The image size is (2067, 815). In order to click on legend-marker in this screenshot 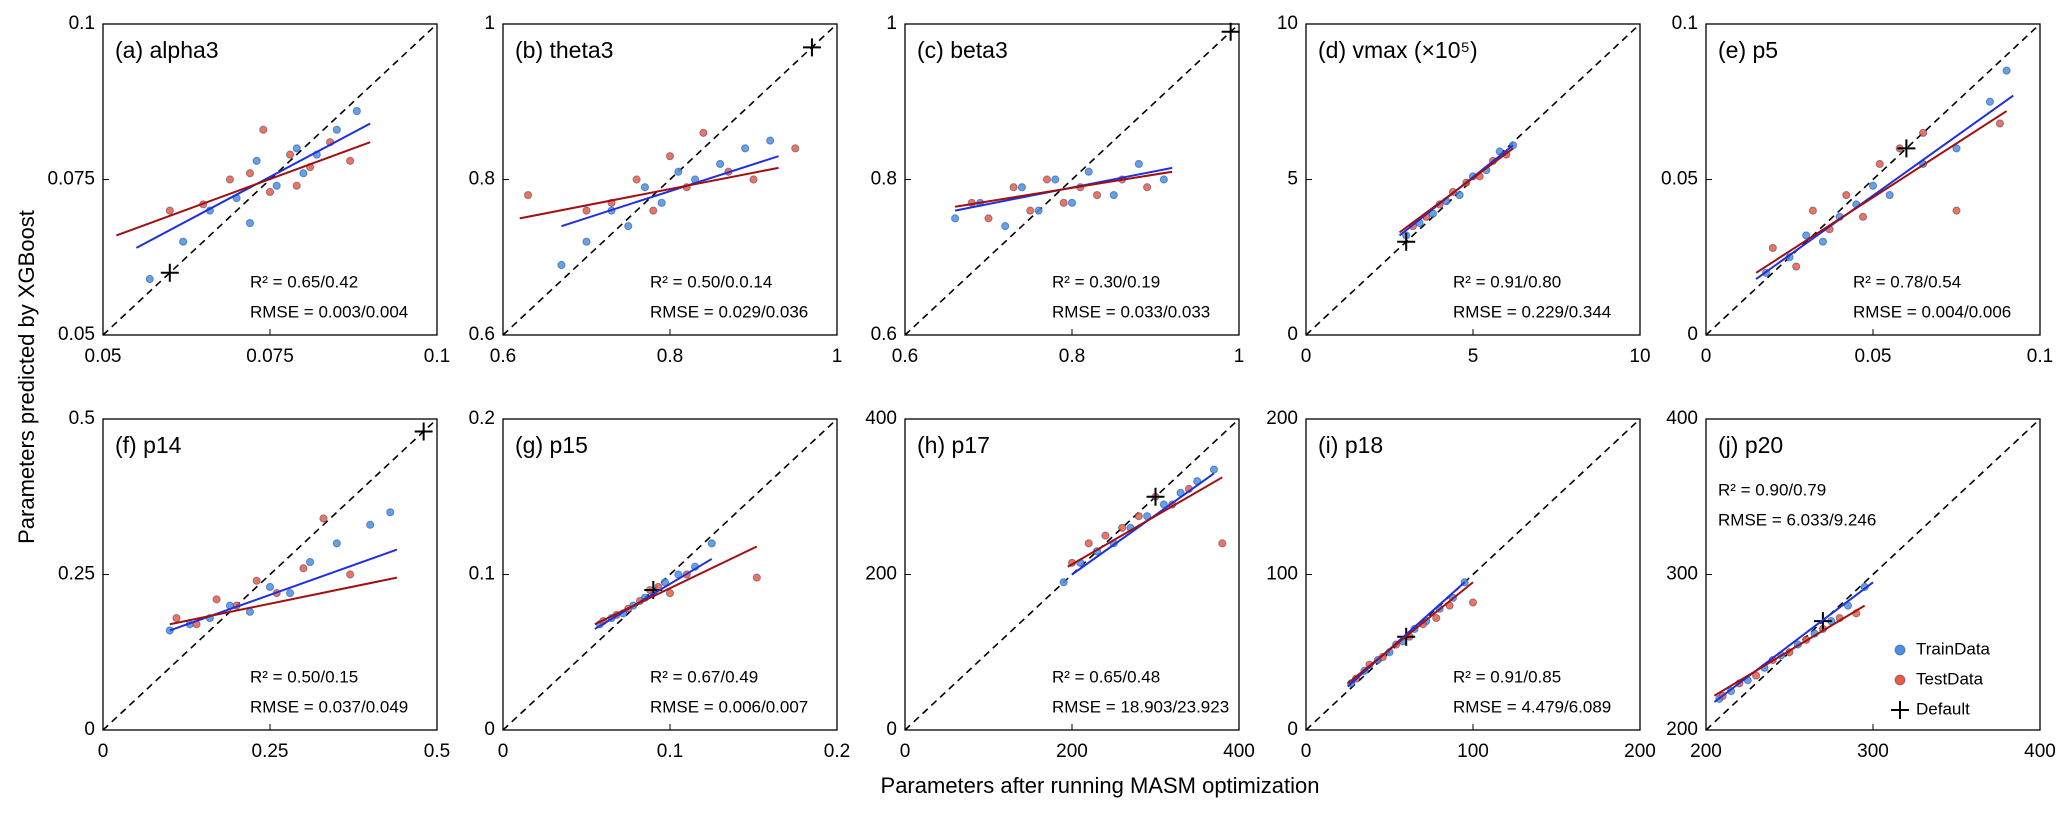, I will do `click(1900, 710)`.